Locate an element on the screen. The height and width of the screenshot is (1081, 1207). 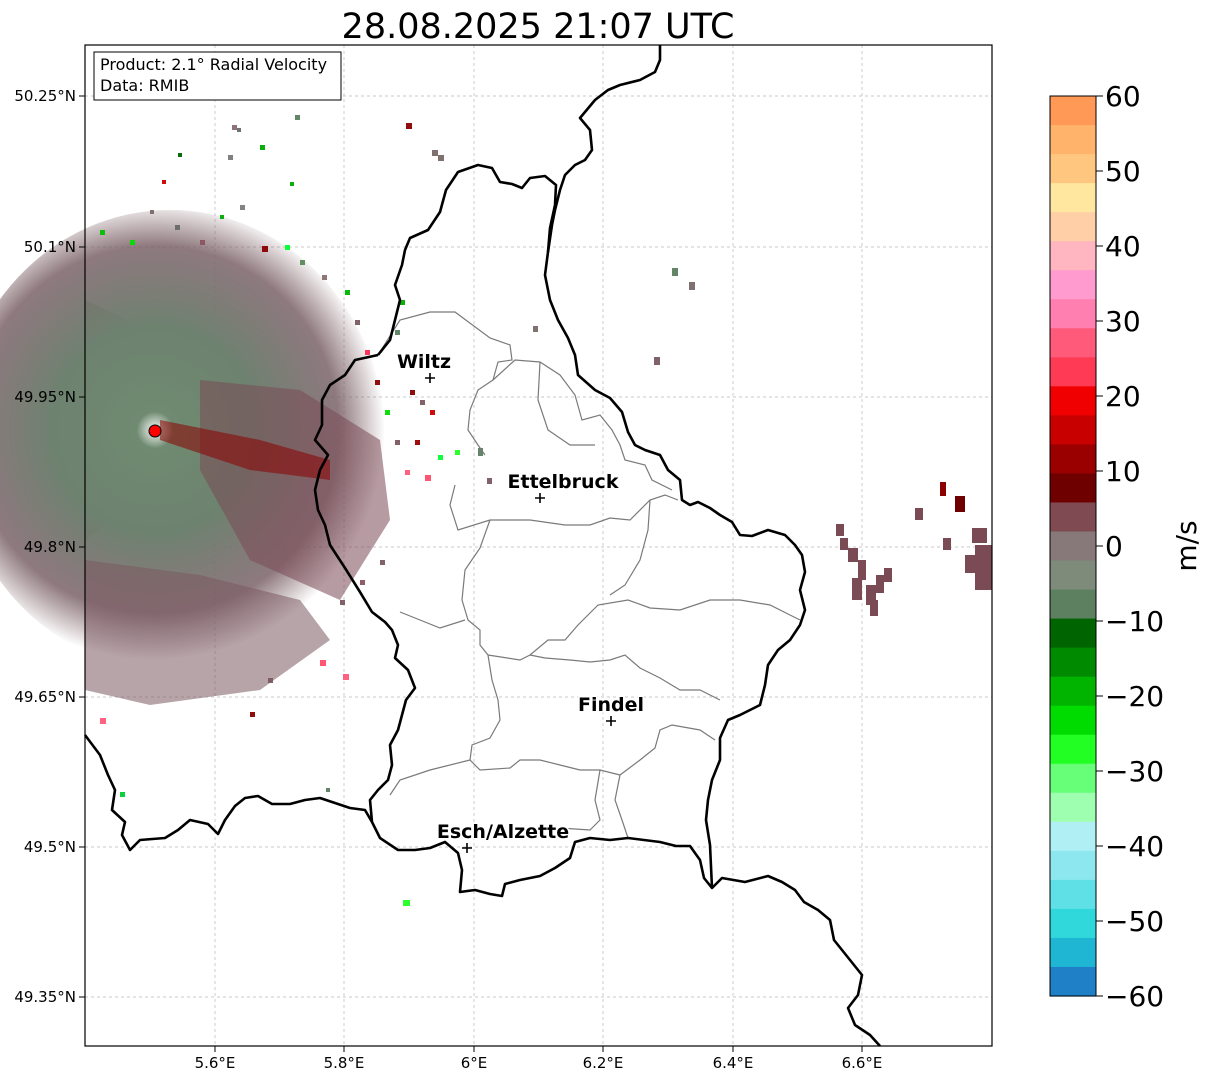
colorbar-swatches is located at coordinates (1073, 546).